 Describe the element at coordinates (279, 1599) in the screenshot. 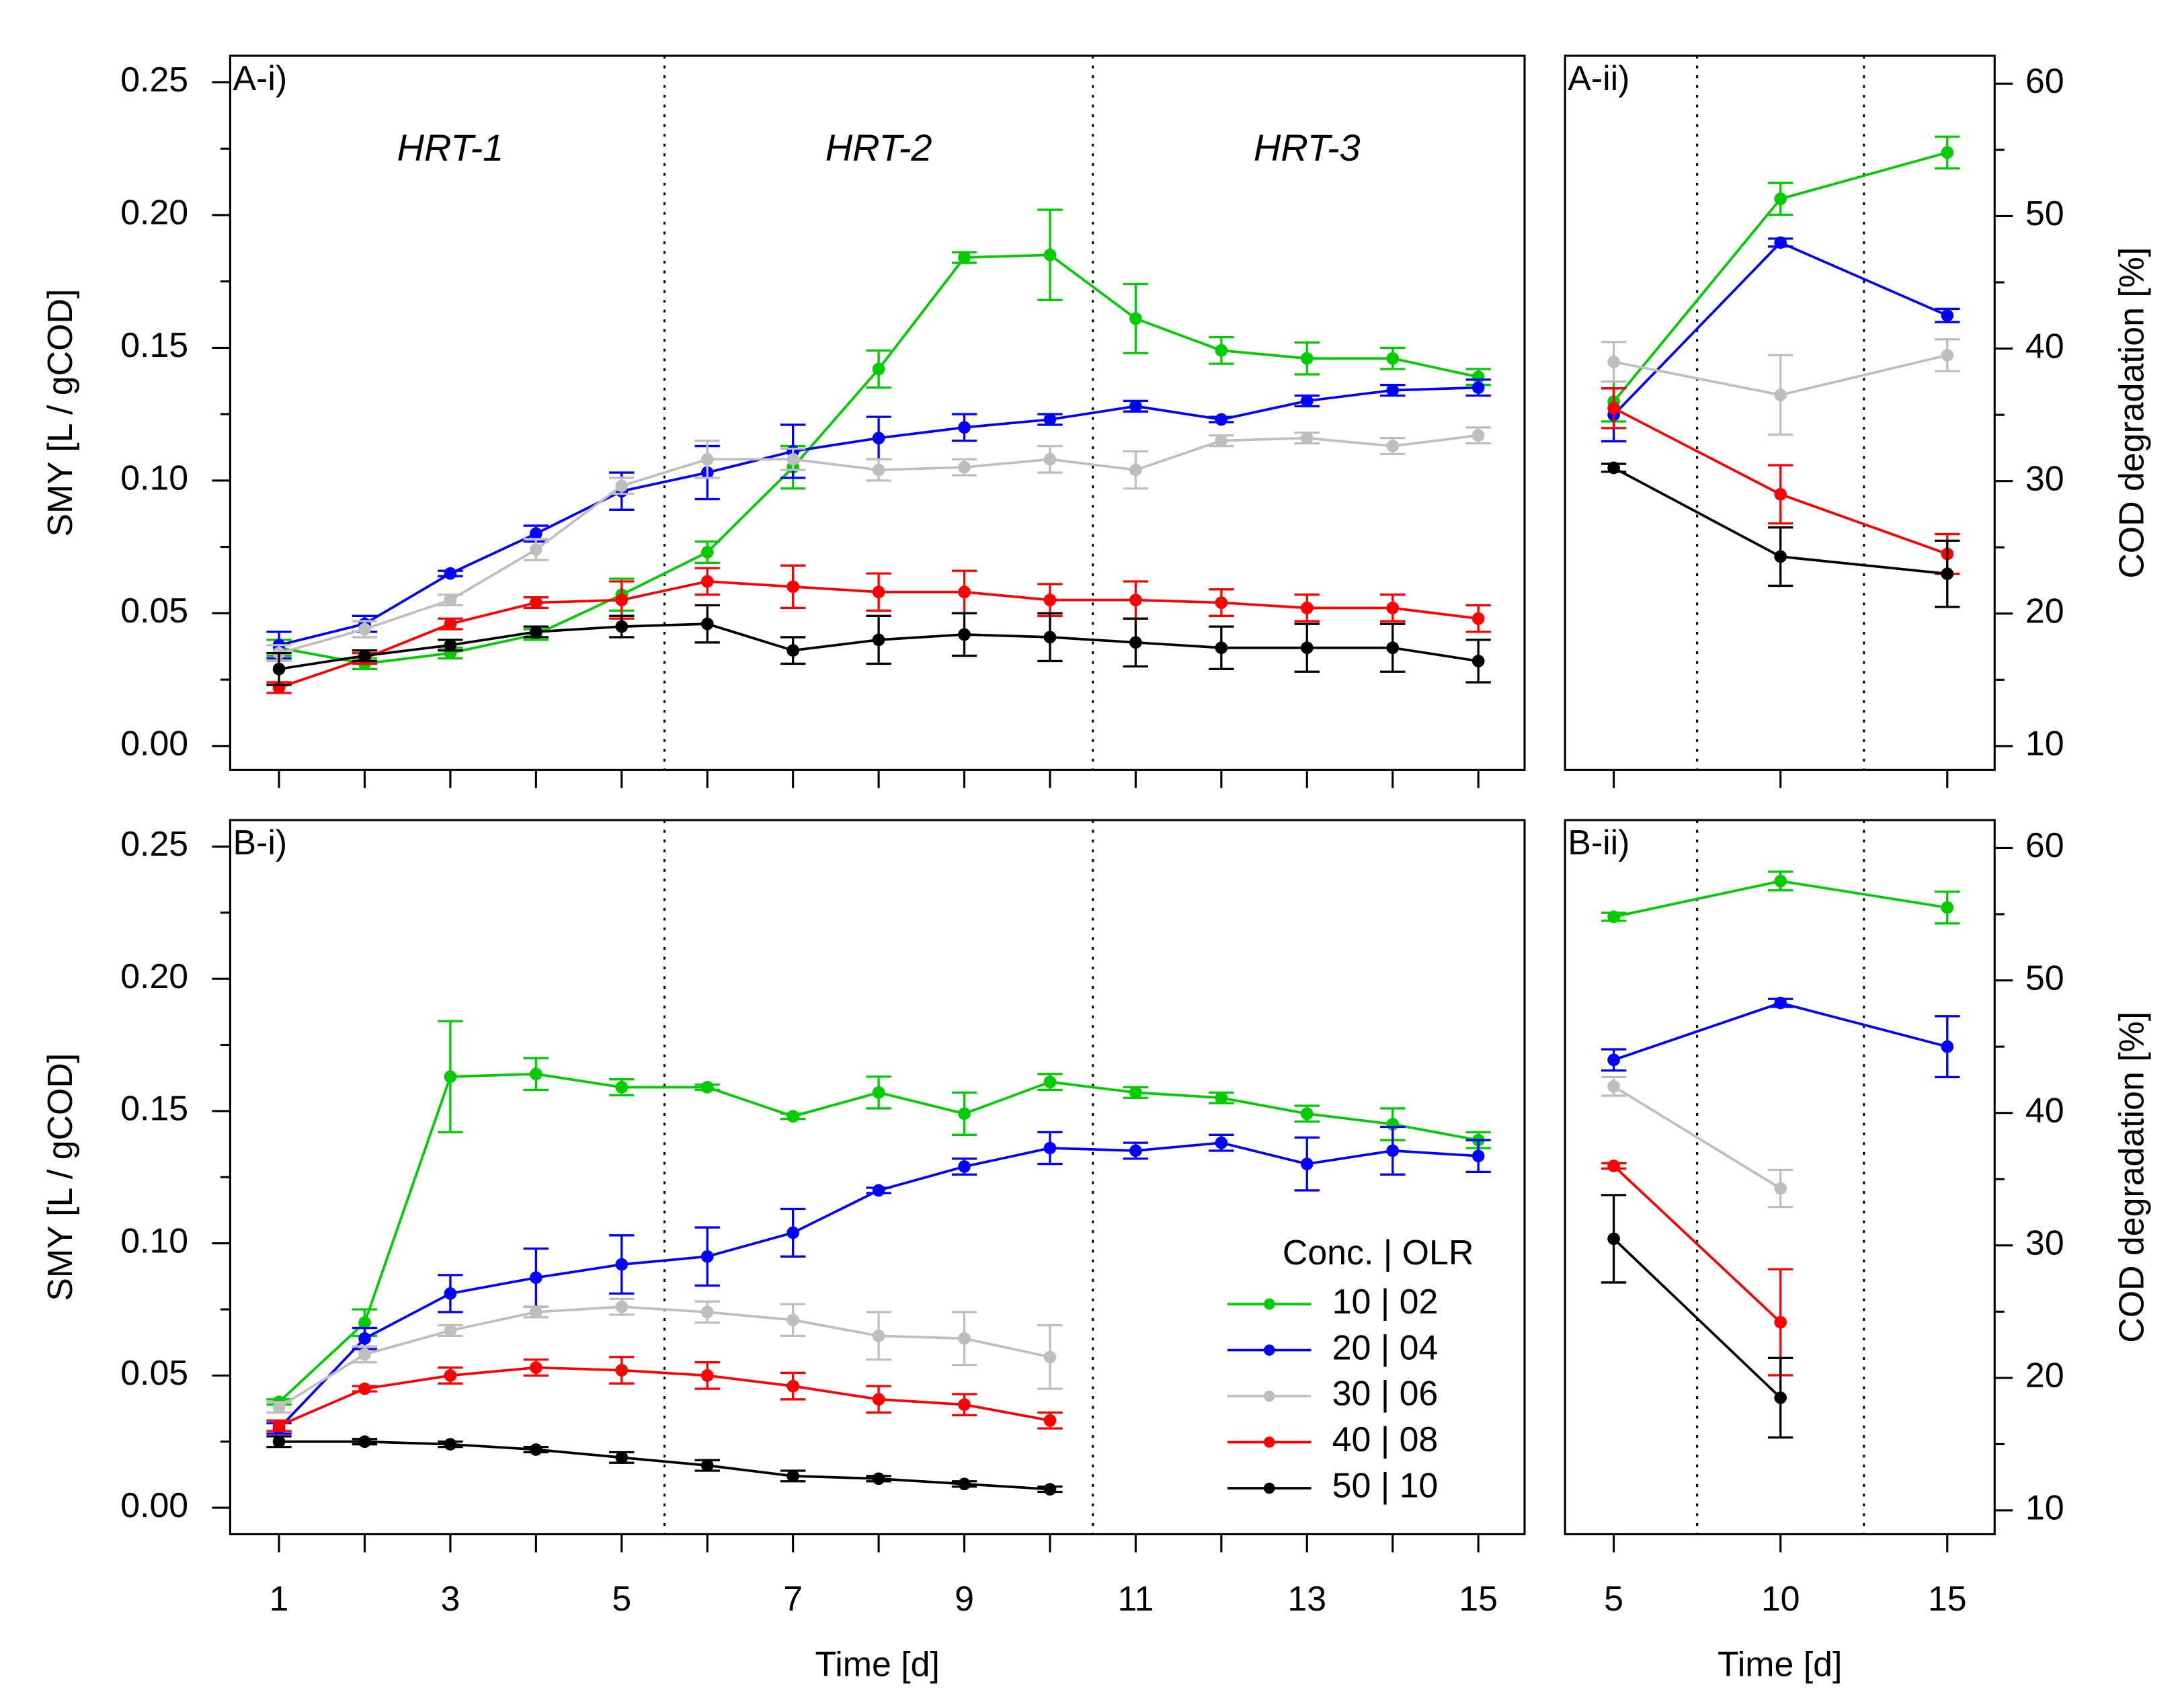

I see `x-tick-label: 1` at that location.